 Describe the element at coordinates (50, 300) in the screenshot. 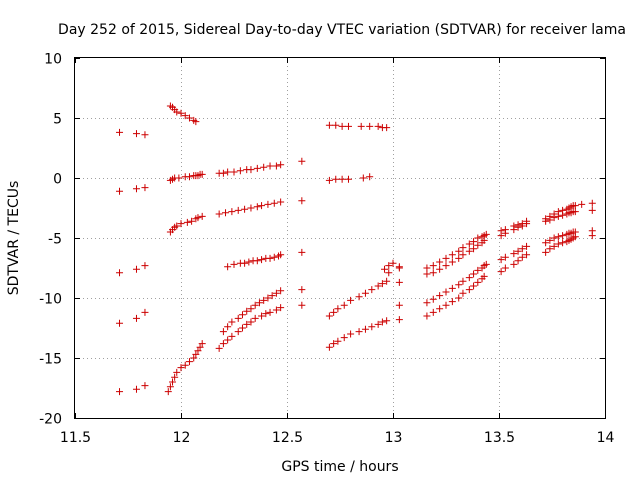

I see `y-tick-label: -10` at that location.